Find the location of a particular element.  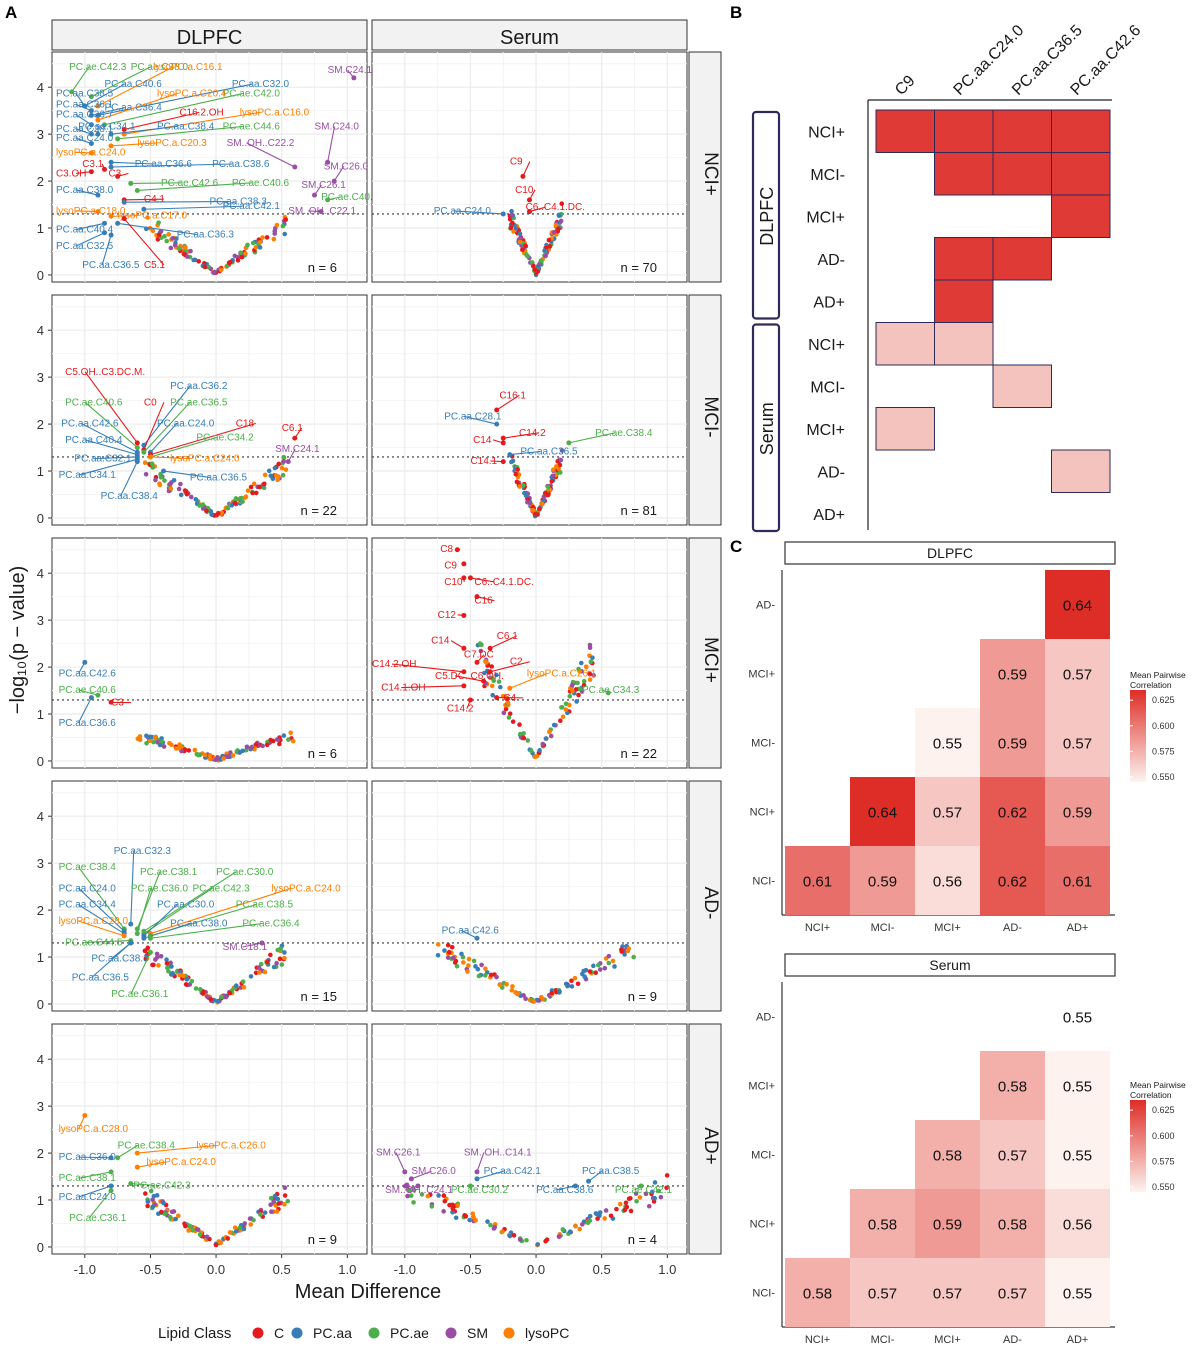

y-tick-label: 4 is located at coordinates (40, 330).